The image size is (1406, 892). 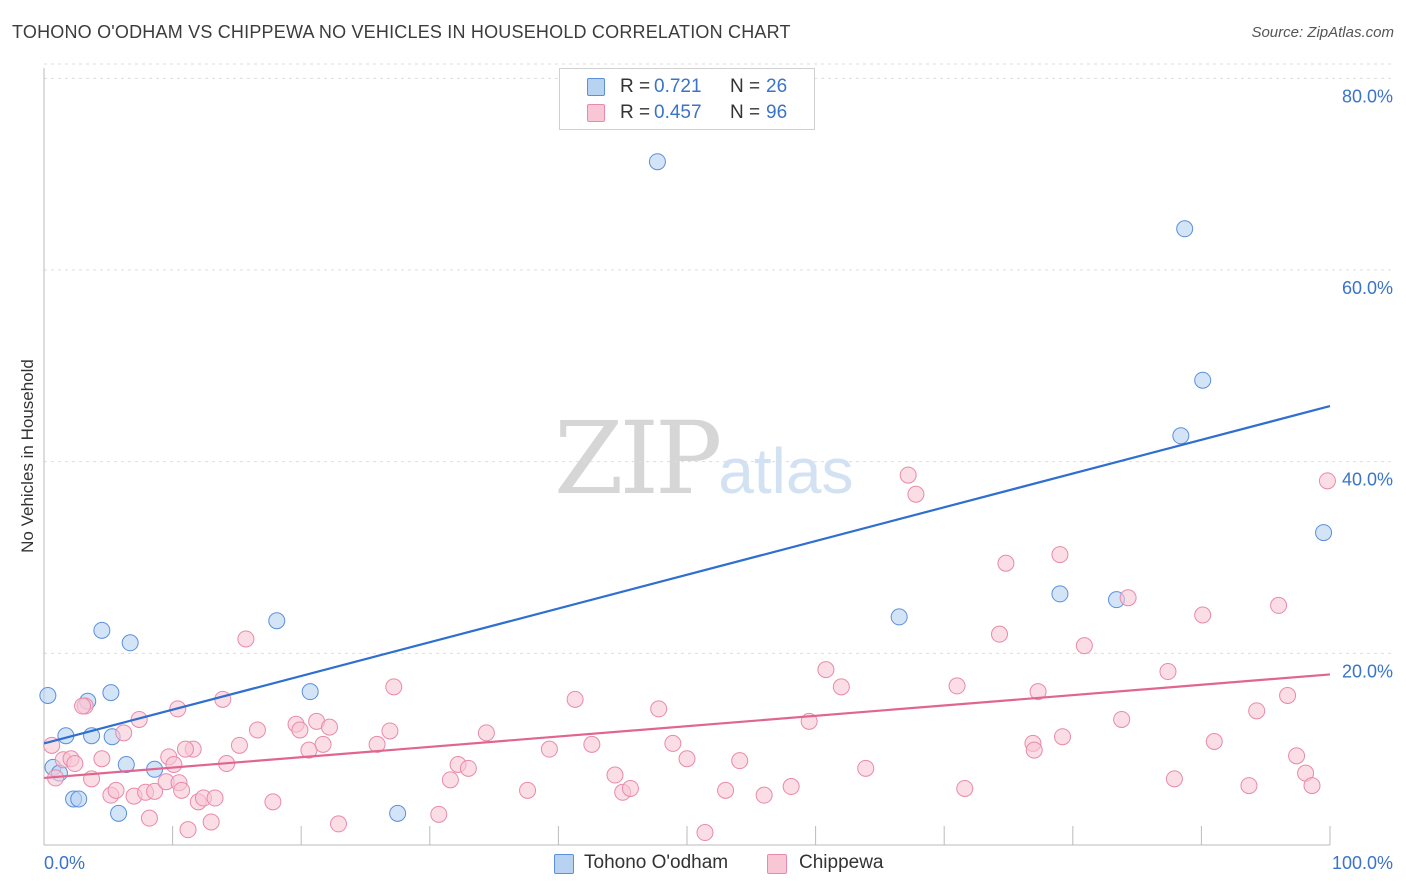 What do you see at coordinates (1367, 671) in the screenshot?
I see `y-tick-label: 20.0%` at bounding box center [1367, 671].